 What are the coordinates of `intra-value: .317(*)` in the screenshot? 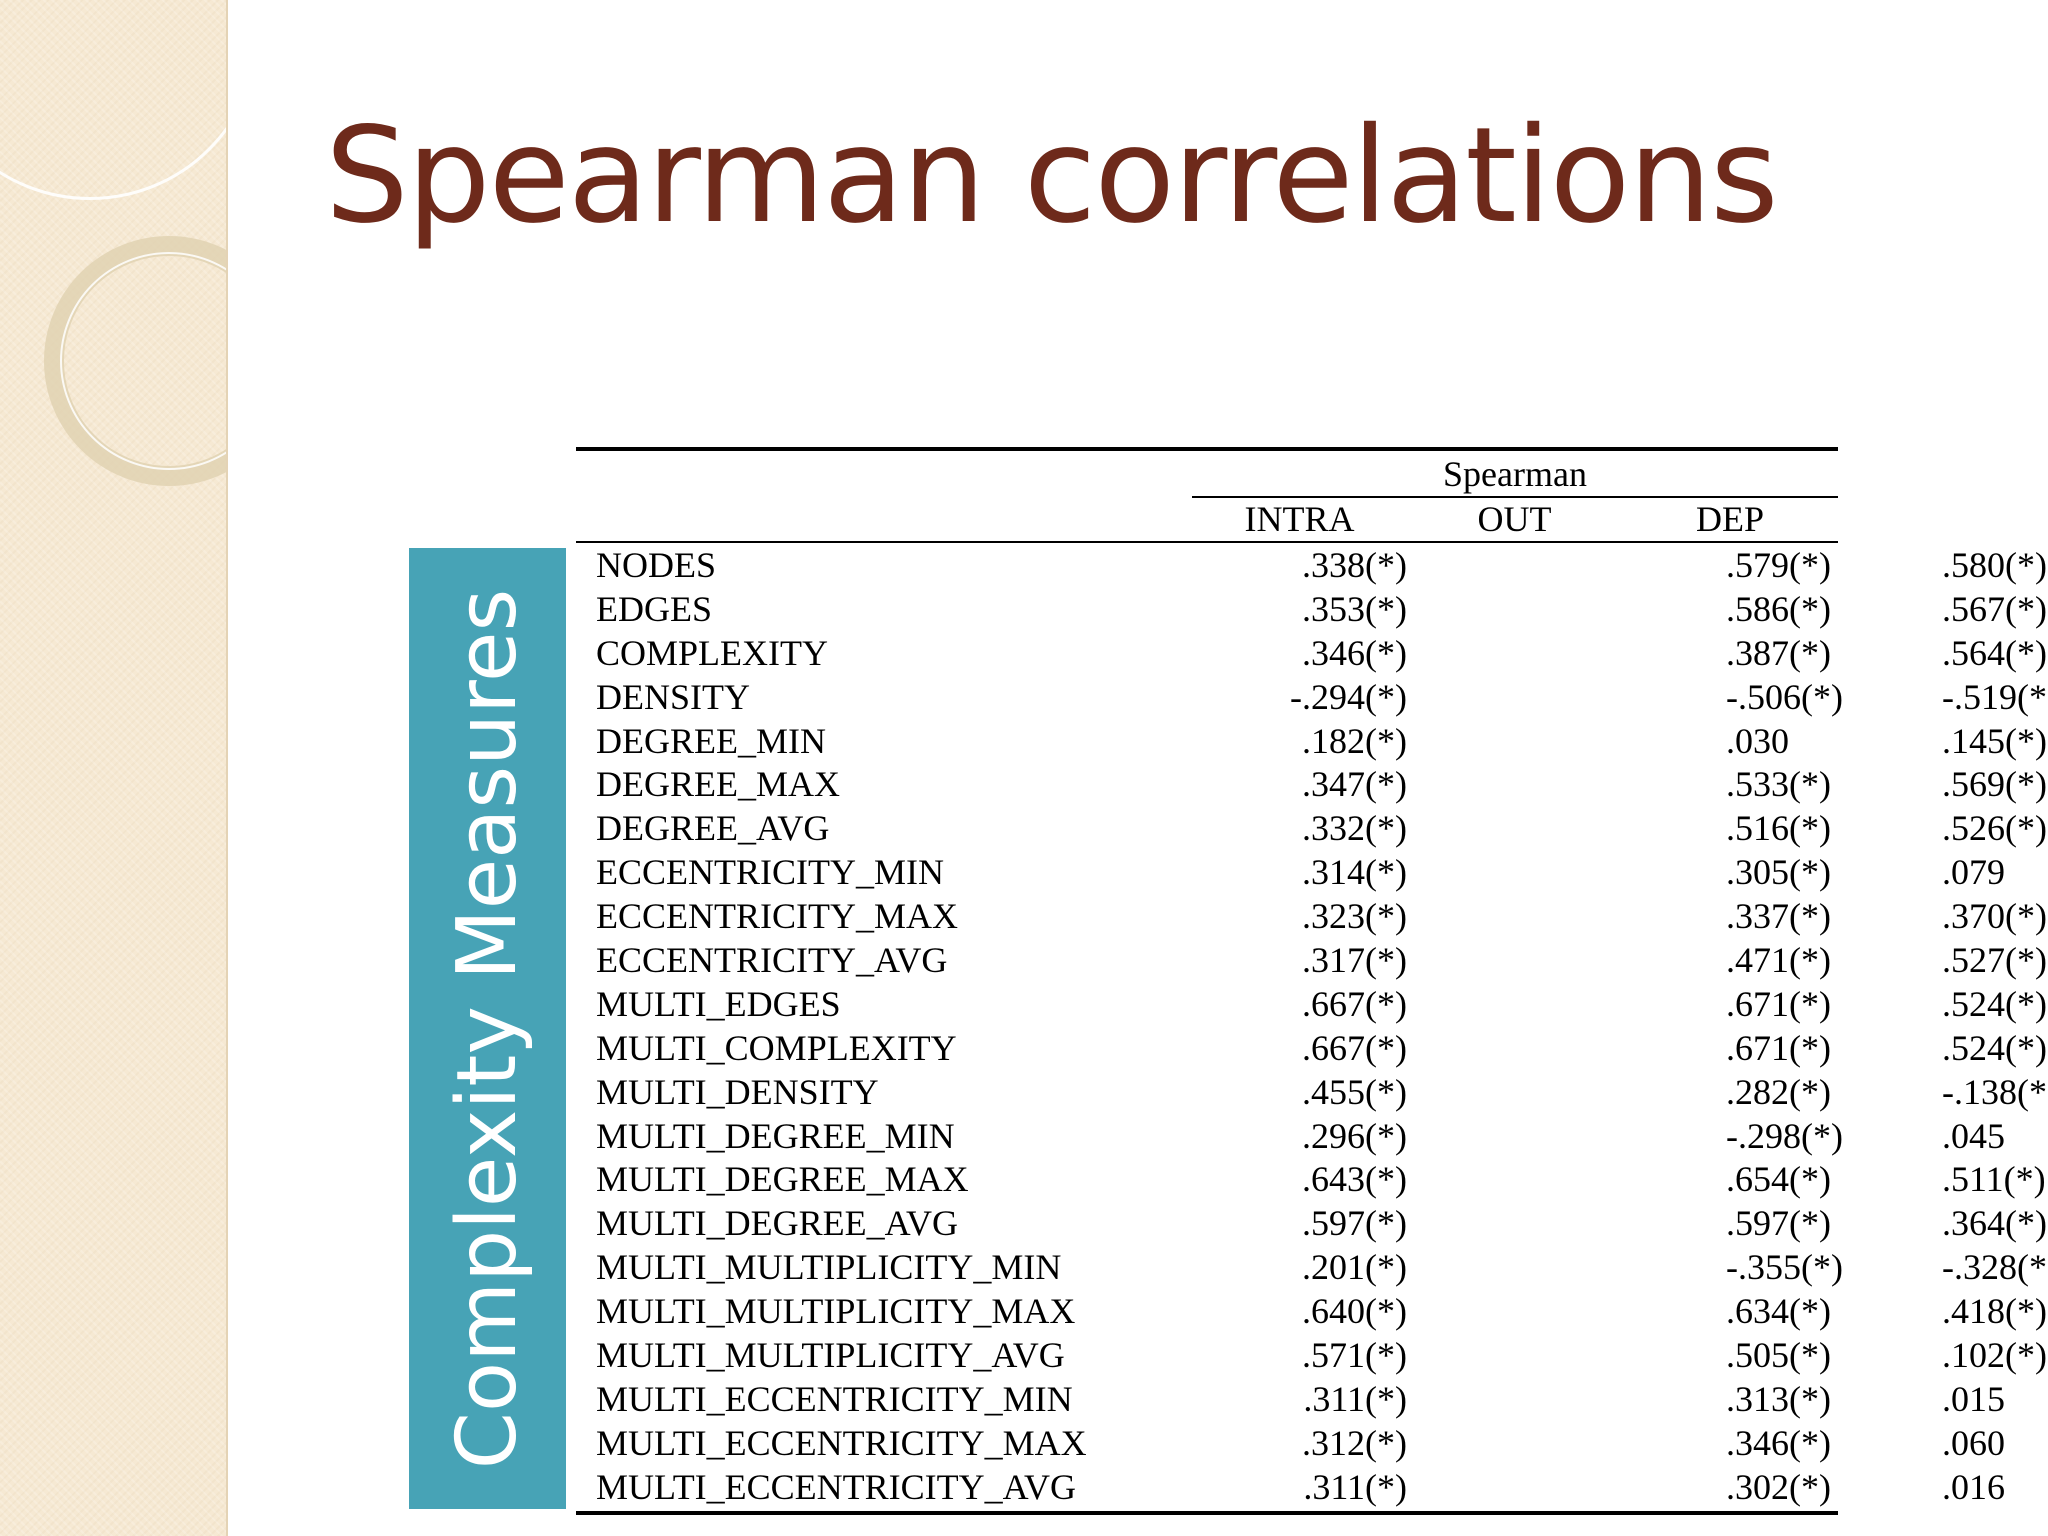 It's located at (1354, 960).